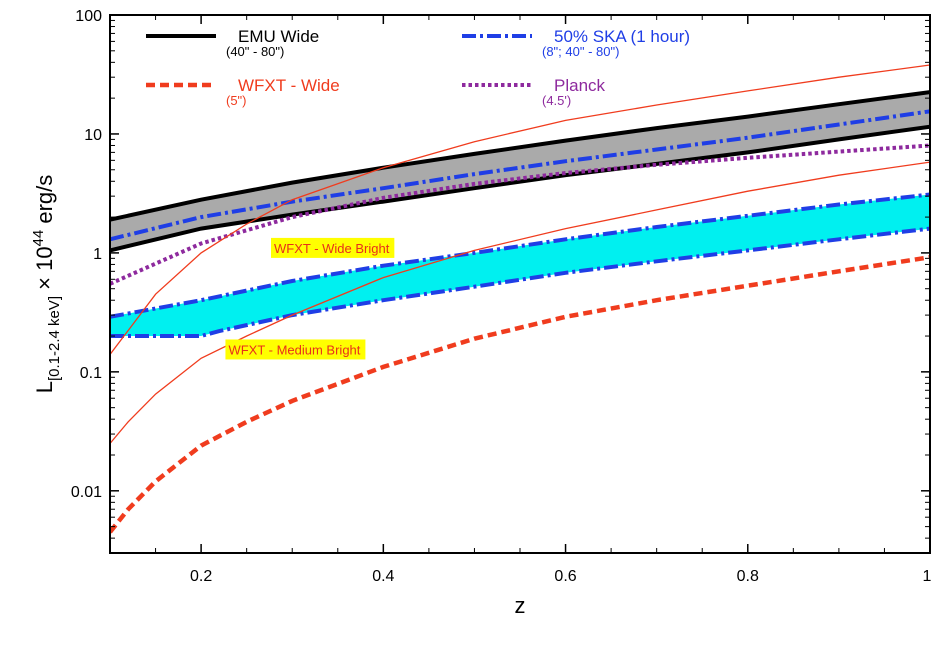  Describe the element at coordinates (556, 100) in the screenshot. I see `legend-detail-3: (4.5')` at that location.